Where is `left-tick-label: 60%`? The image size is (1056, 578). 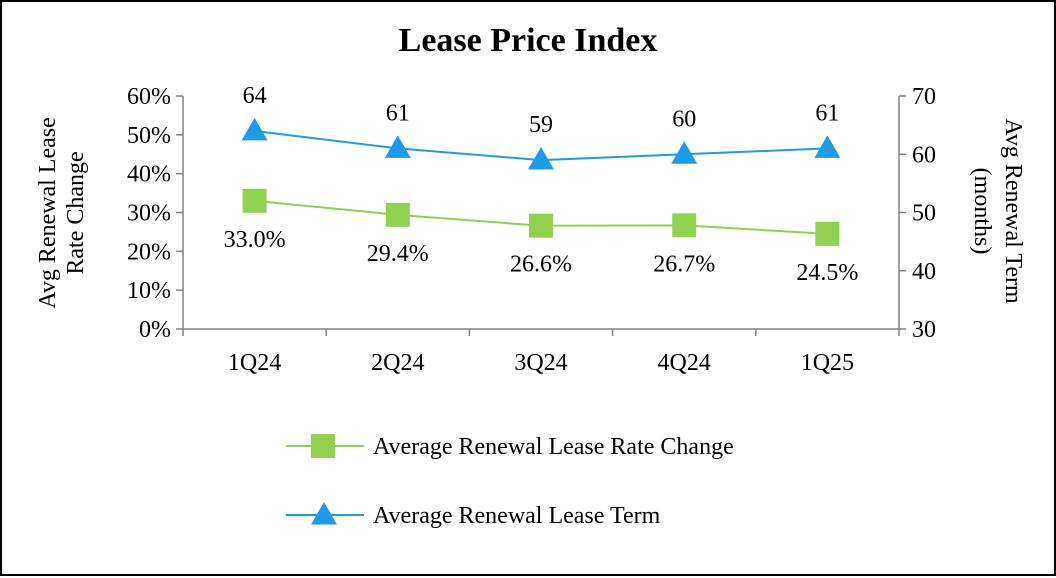
left-tick-label: 60% is located at coordinates (149, 97).